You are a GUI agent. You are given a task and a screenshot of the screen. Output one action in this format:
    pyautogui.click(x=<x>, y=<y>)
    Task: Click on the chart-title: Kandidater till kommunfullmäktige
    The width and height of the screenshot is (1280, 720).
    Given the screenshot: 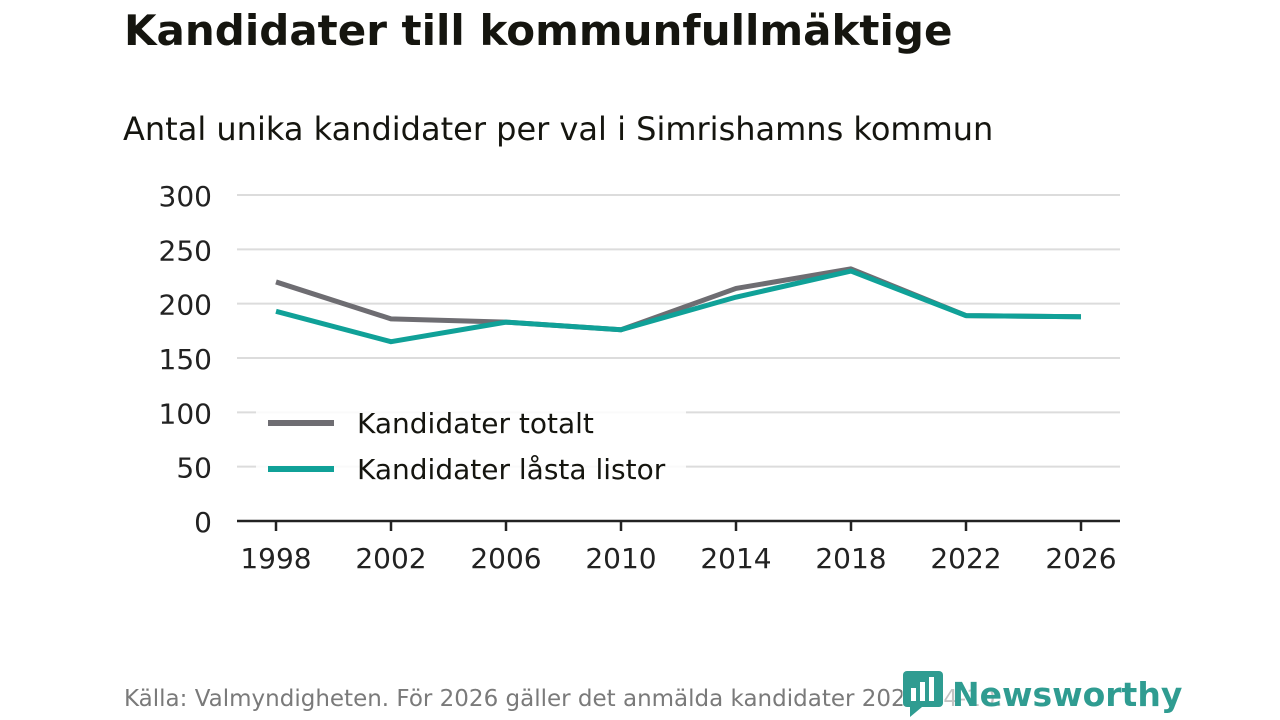 What is the action you would take?
    pyautogui.click(x=538, y=30)
    